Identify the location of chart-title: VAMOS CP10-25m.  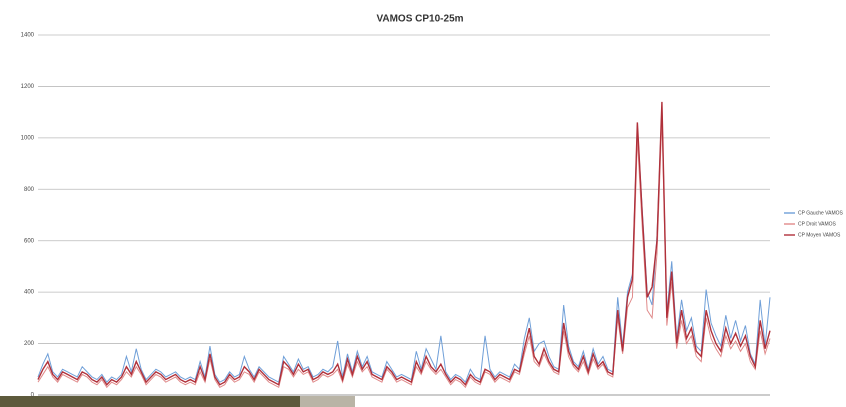
(419, 19).